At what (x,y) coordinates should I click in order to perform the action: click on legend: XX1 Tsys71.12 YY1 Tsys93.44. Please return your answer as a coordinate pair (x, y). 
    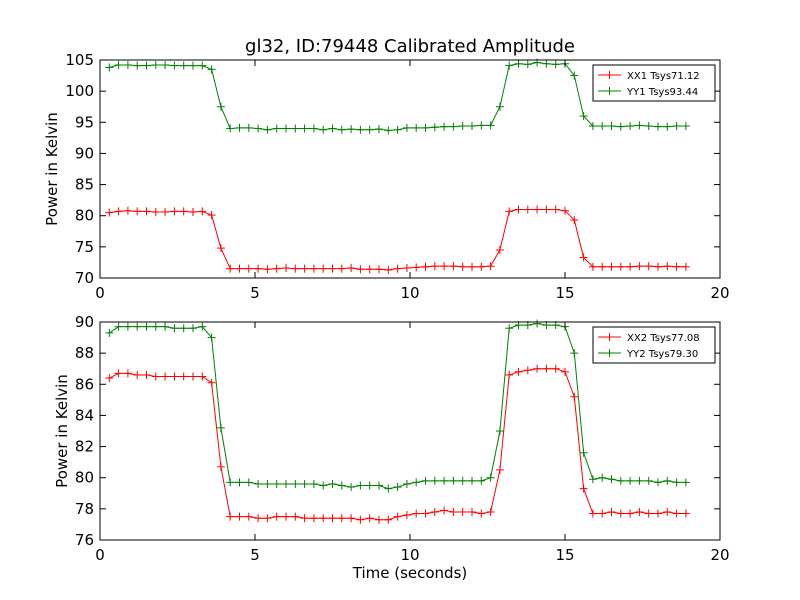
    Looking at the image, I should click on (654, 83).